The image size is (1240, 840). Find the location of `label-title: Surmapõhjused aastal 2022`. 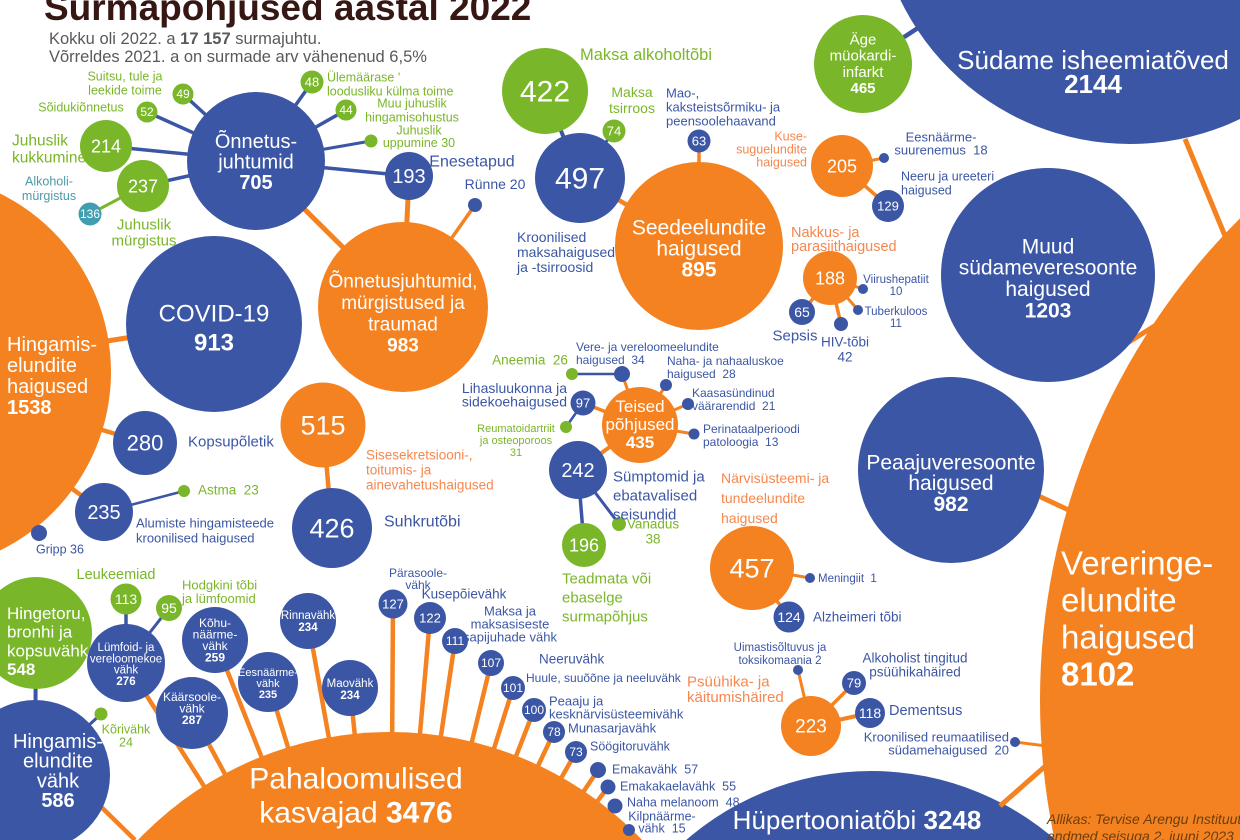

label-title: Surmapõhjused aastal 2022 is located at coordinates (287, 14).